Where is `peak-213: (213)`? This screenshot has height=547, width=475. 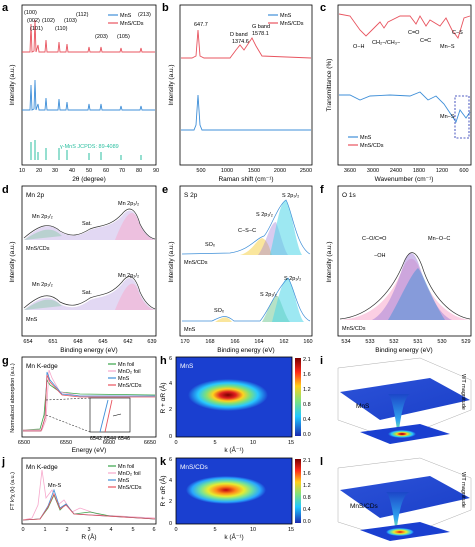
peak-213: (213) is located at coordinates (144, 15).